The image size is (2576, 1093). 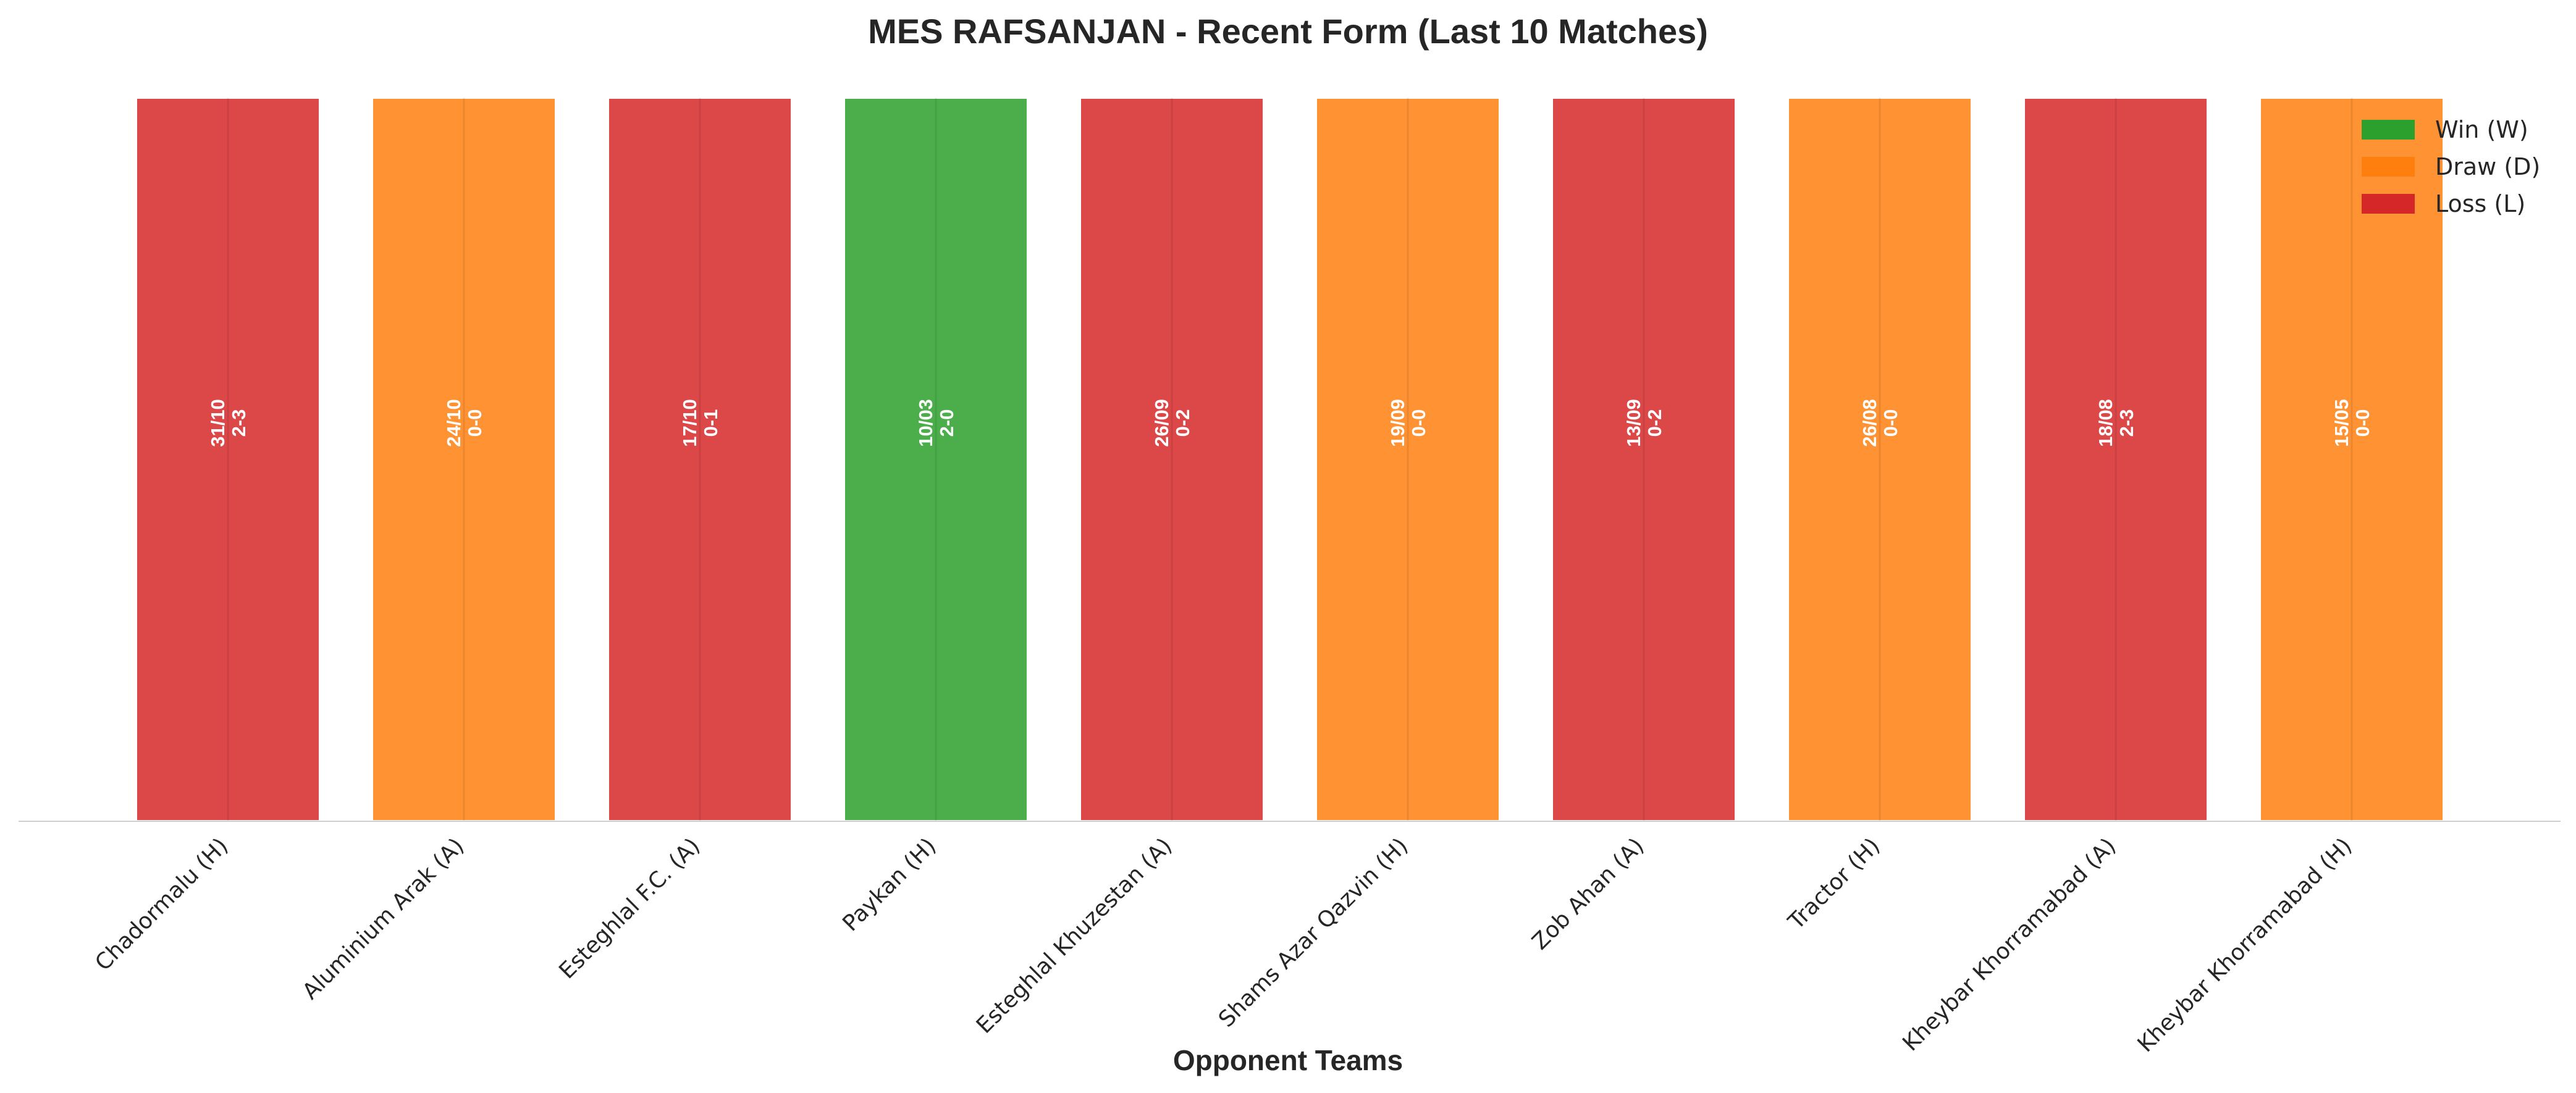 What do you see at coordinates (1880, 459) in the screenshot?
I see `bar-group: 26/080-0` at bounding box center [1880, 459].